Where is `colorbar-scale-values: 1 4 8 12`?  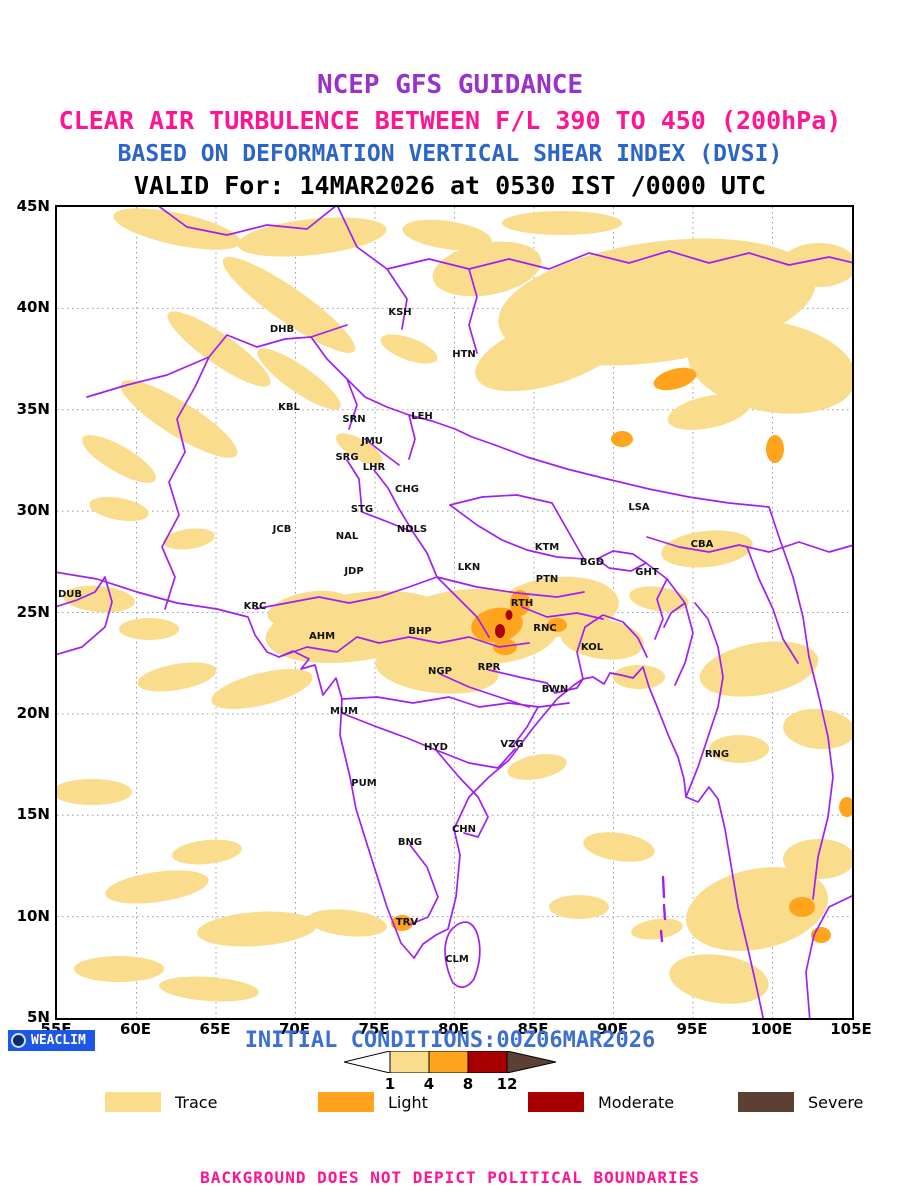
colorbar-scale-values: 1 4 8 12 is located at coordinates (450, 1084).